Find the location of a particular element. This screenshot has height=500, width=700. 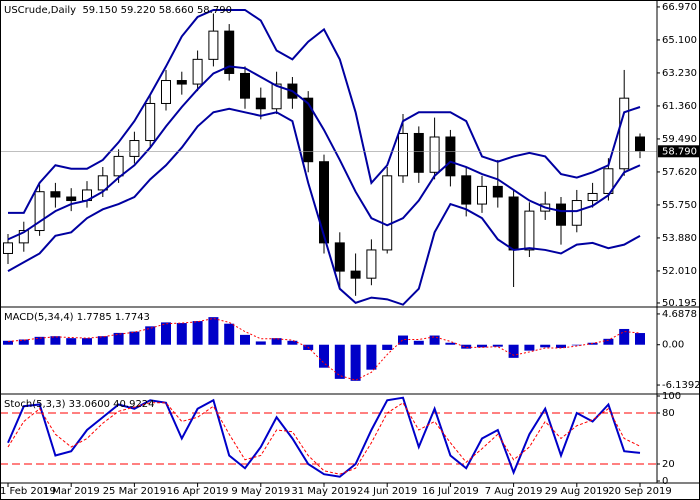

y-tick-label: 63.230 is located at coordinates (679, 73).